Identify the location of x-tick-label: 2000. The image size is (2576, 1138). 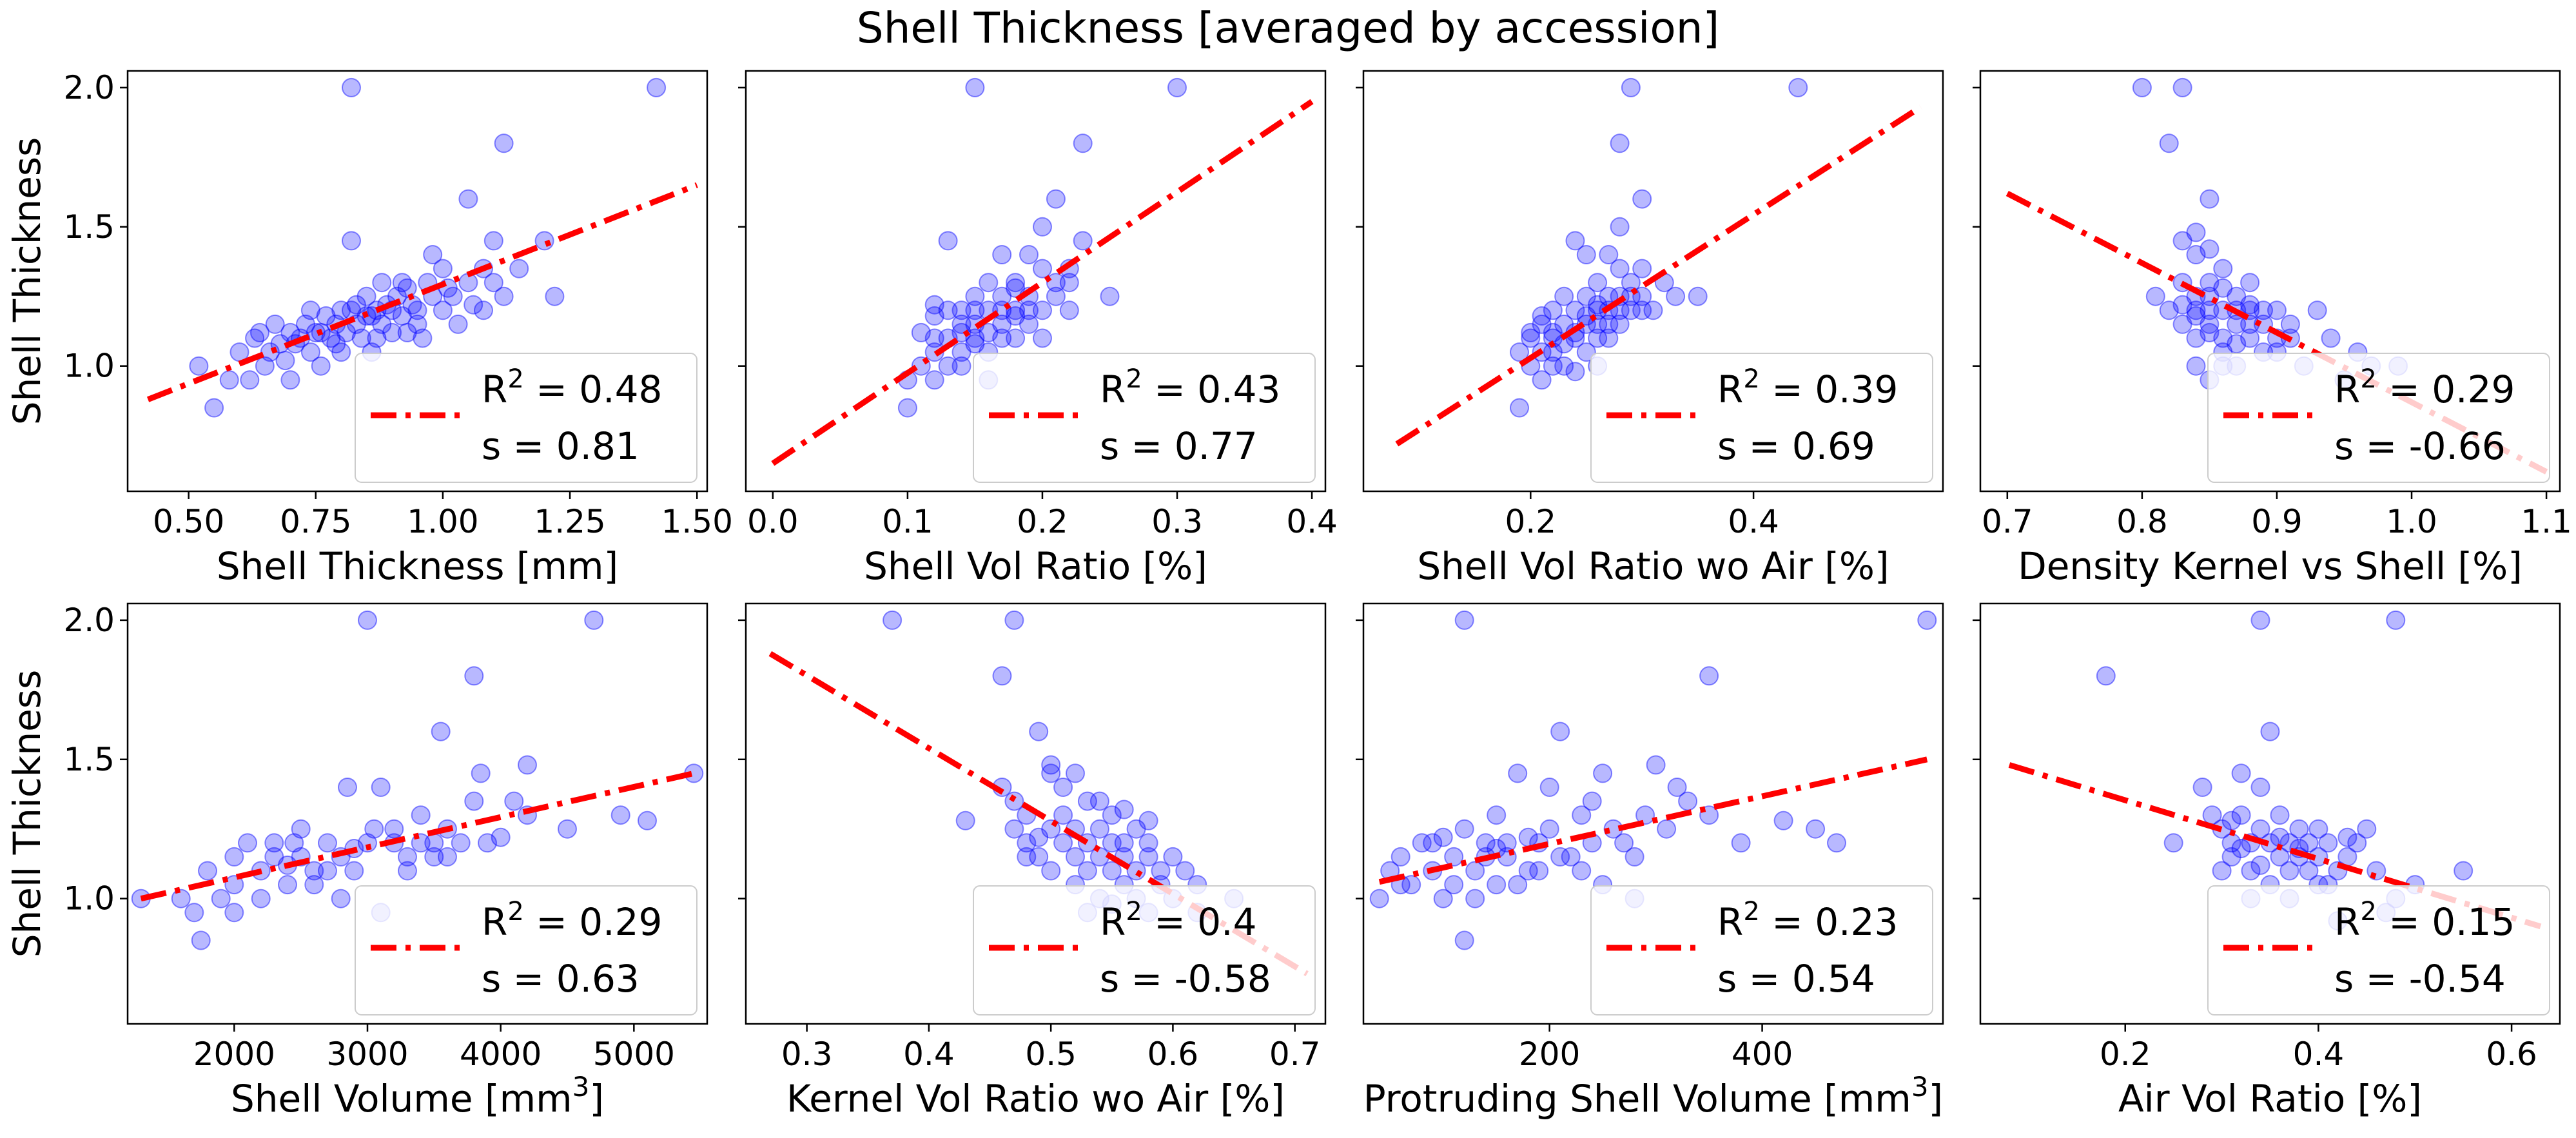
(234, 1054).